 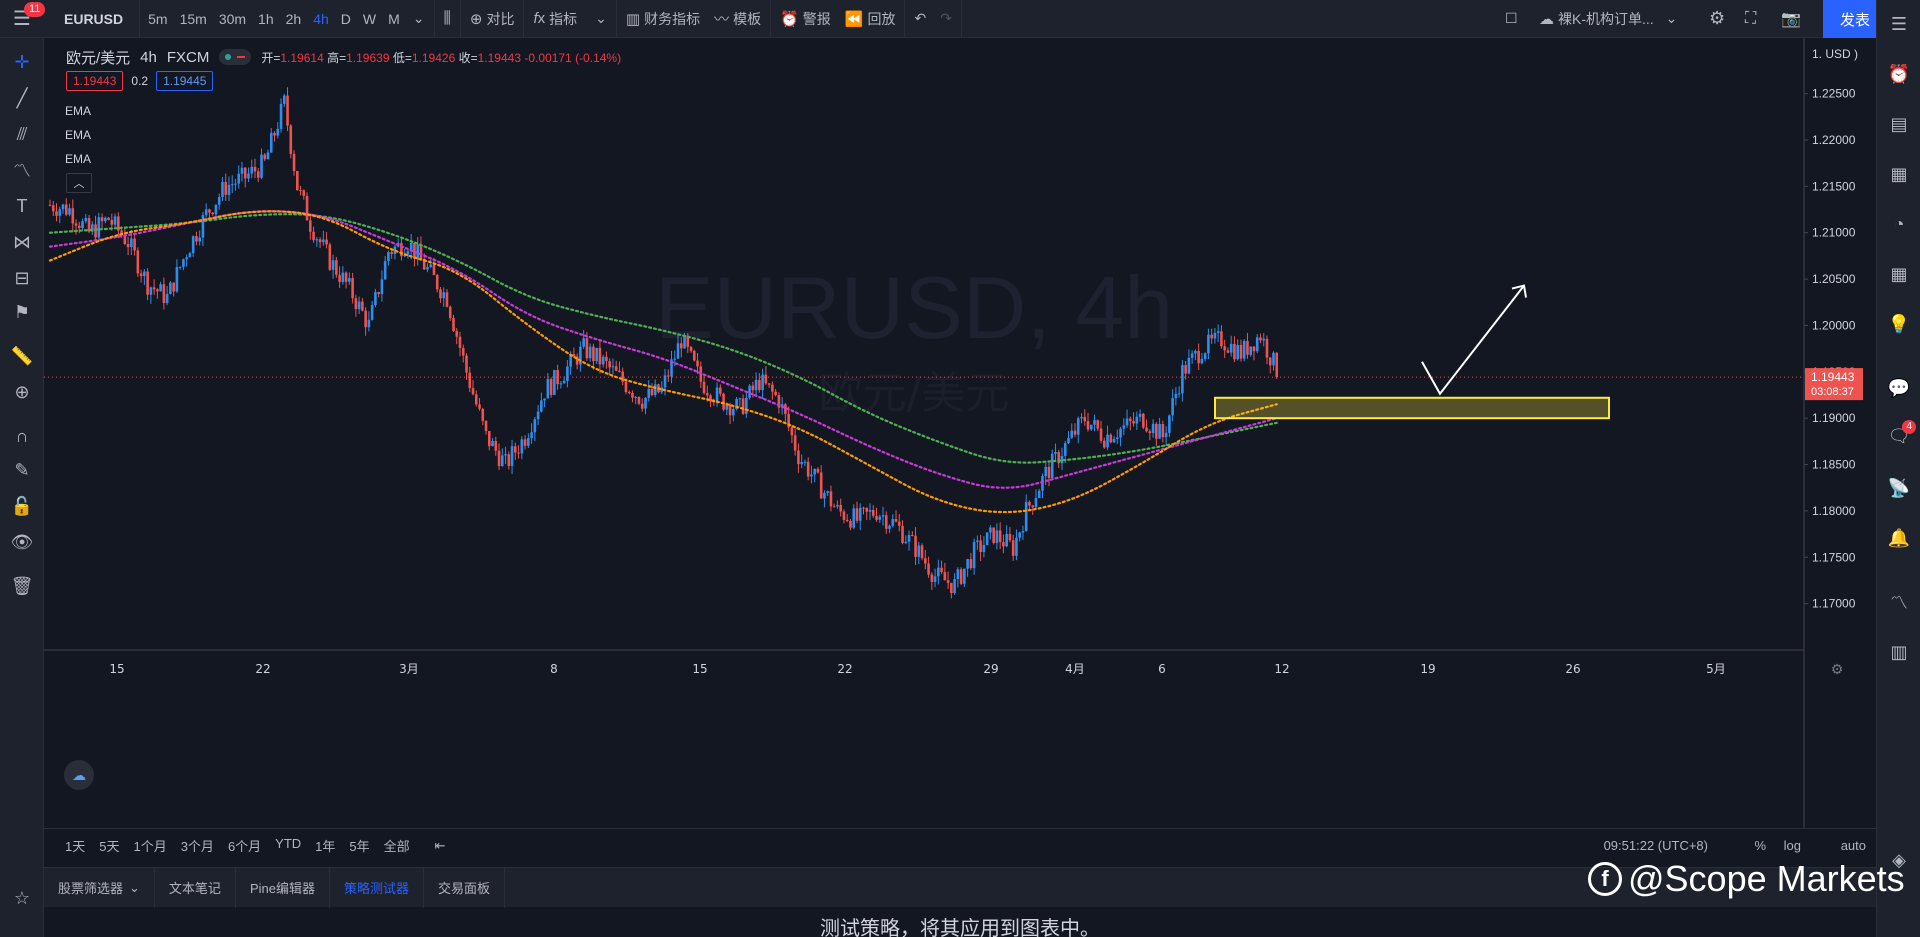 I want to click on news-icon: ▦, so click(x=1899, y=173).